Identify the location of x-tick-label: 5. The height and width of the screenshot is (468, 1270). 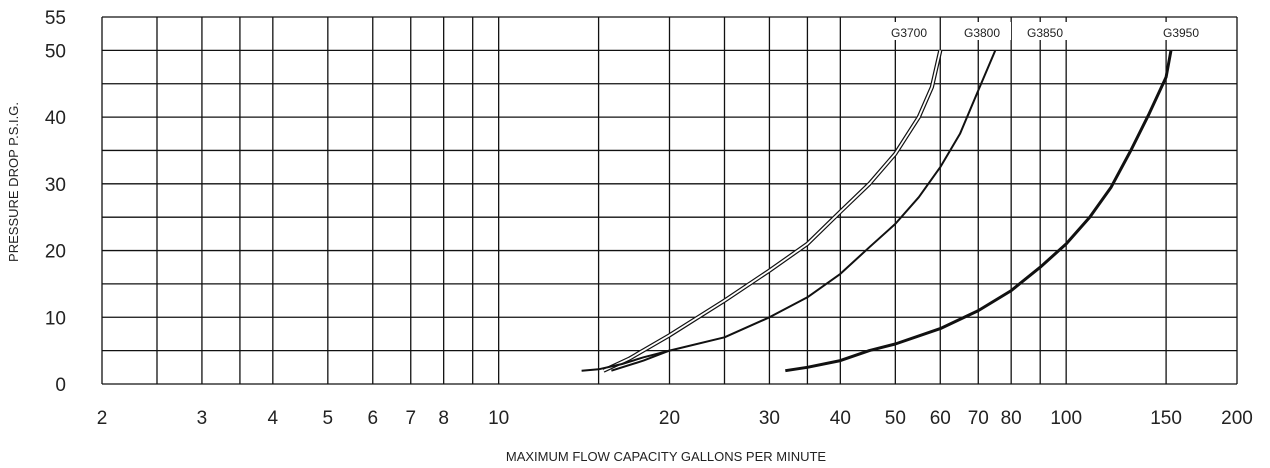
(328, 418).